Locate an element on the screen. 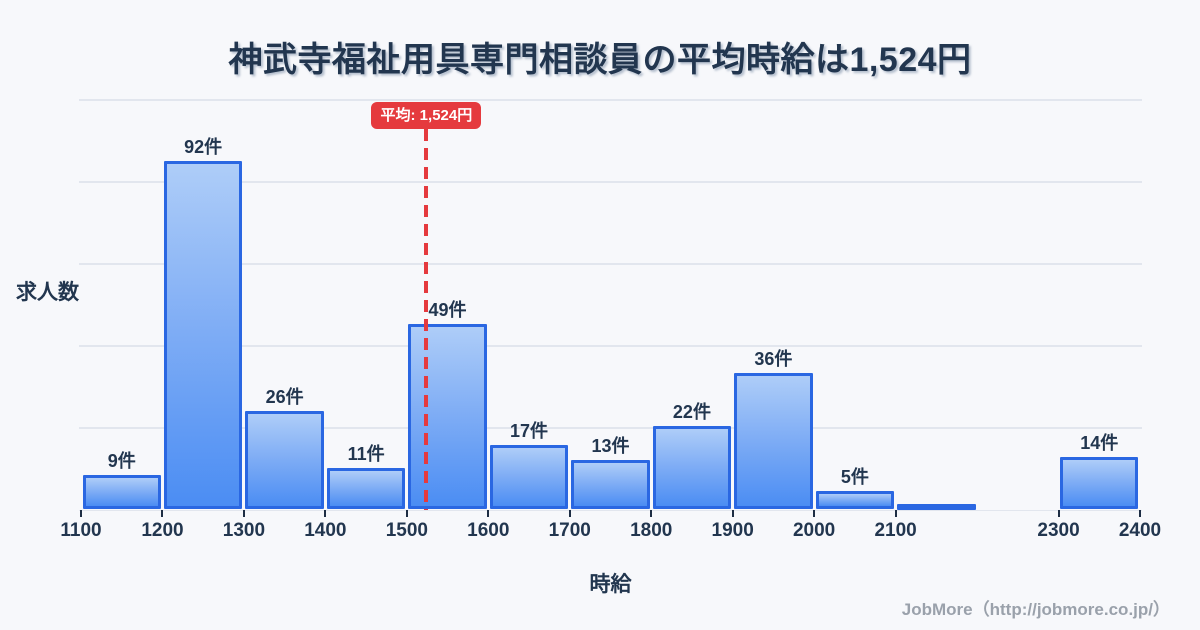 The height and width of the screenshot is (630, 1200). bar-value-label: 14件 is located at coordinates (1099, 442).